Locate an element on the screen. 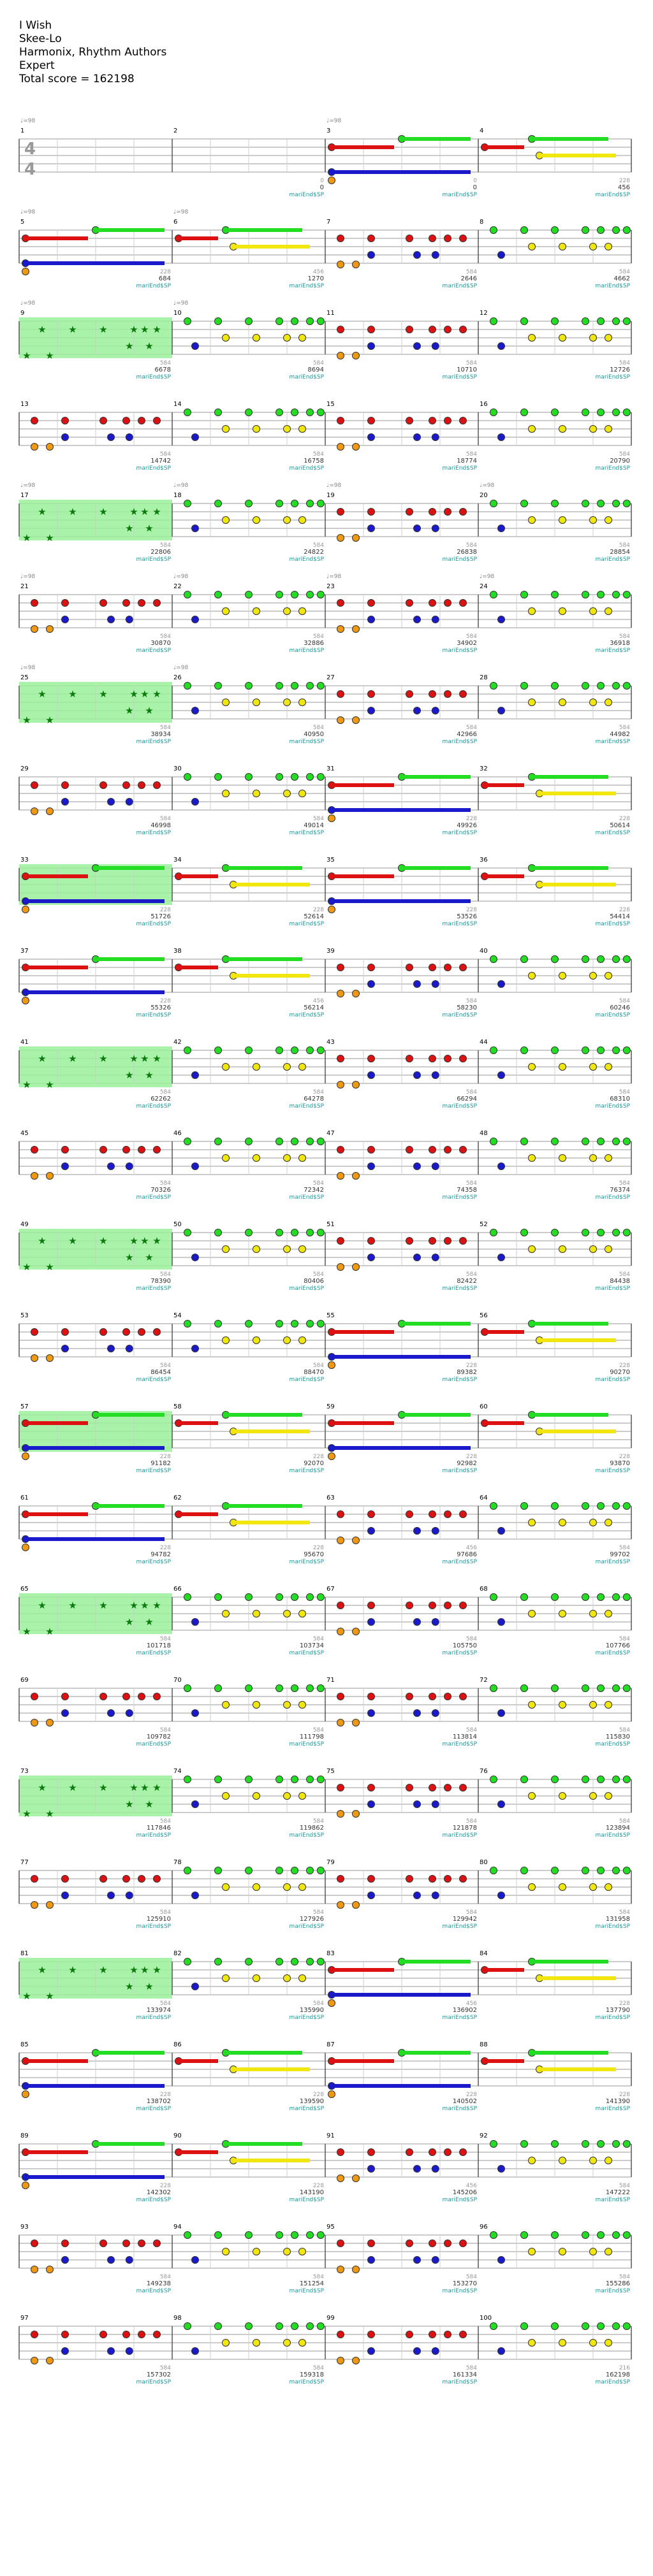  song-charter: Harmonix, Rhythm Authors is located at coordinates (93, 52).